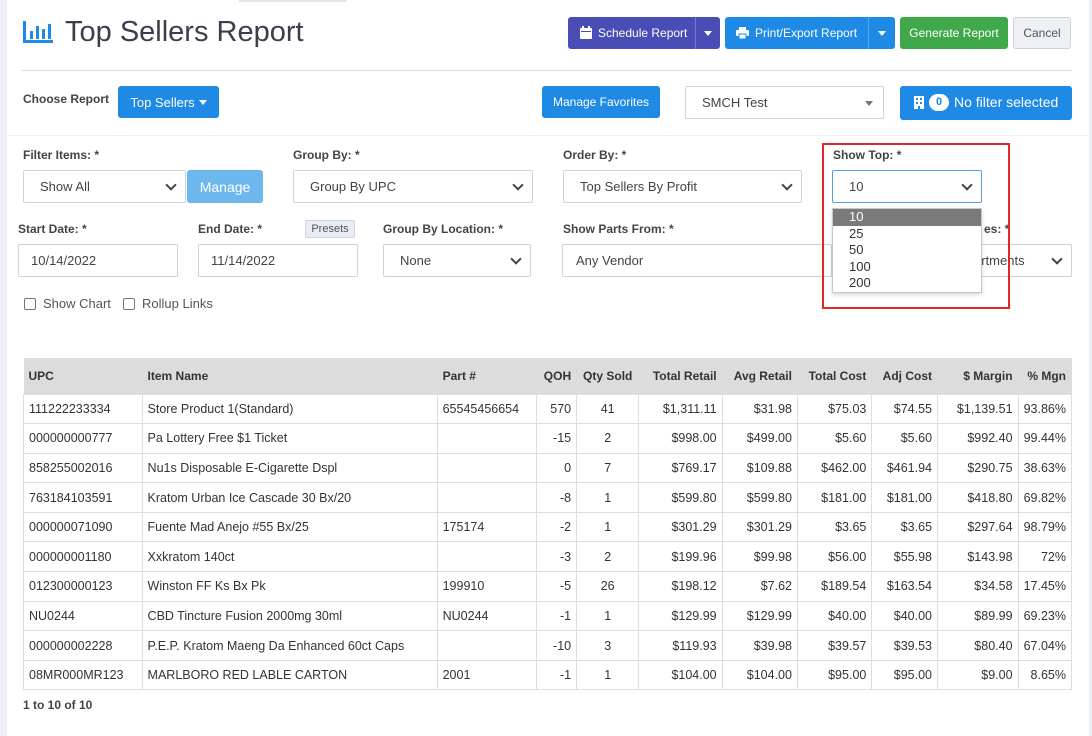 The width and height of the screenshot is (1092, 736). What do you see at coordinates (759, 409) in the screenshot?
I see `table-cell: $31.98` at bounding box center [759, 409].